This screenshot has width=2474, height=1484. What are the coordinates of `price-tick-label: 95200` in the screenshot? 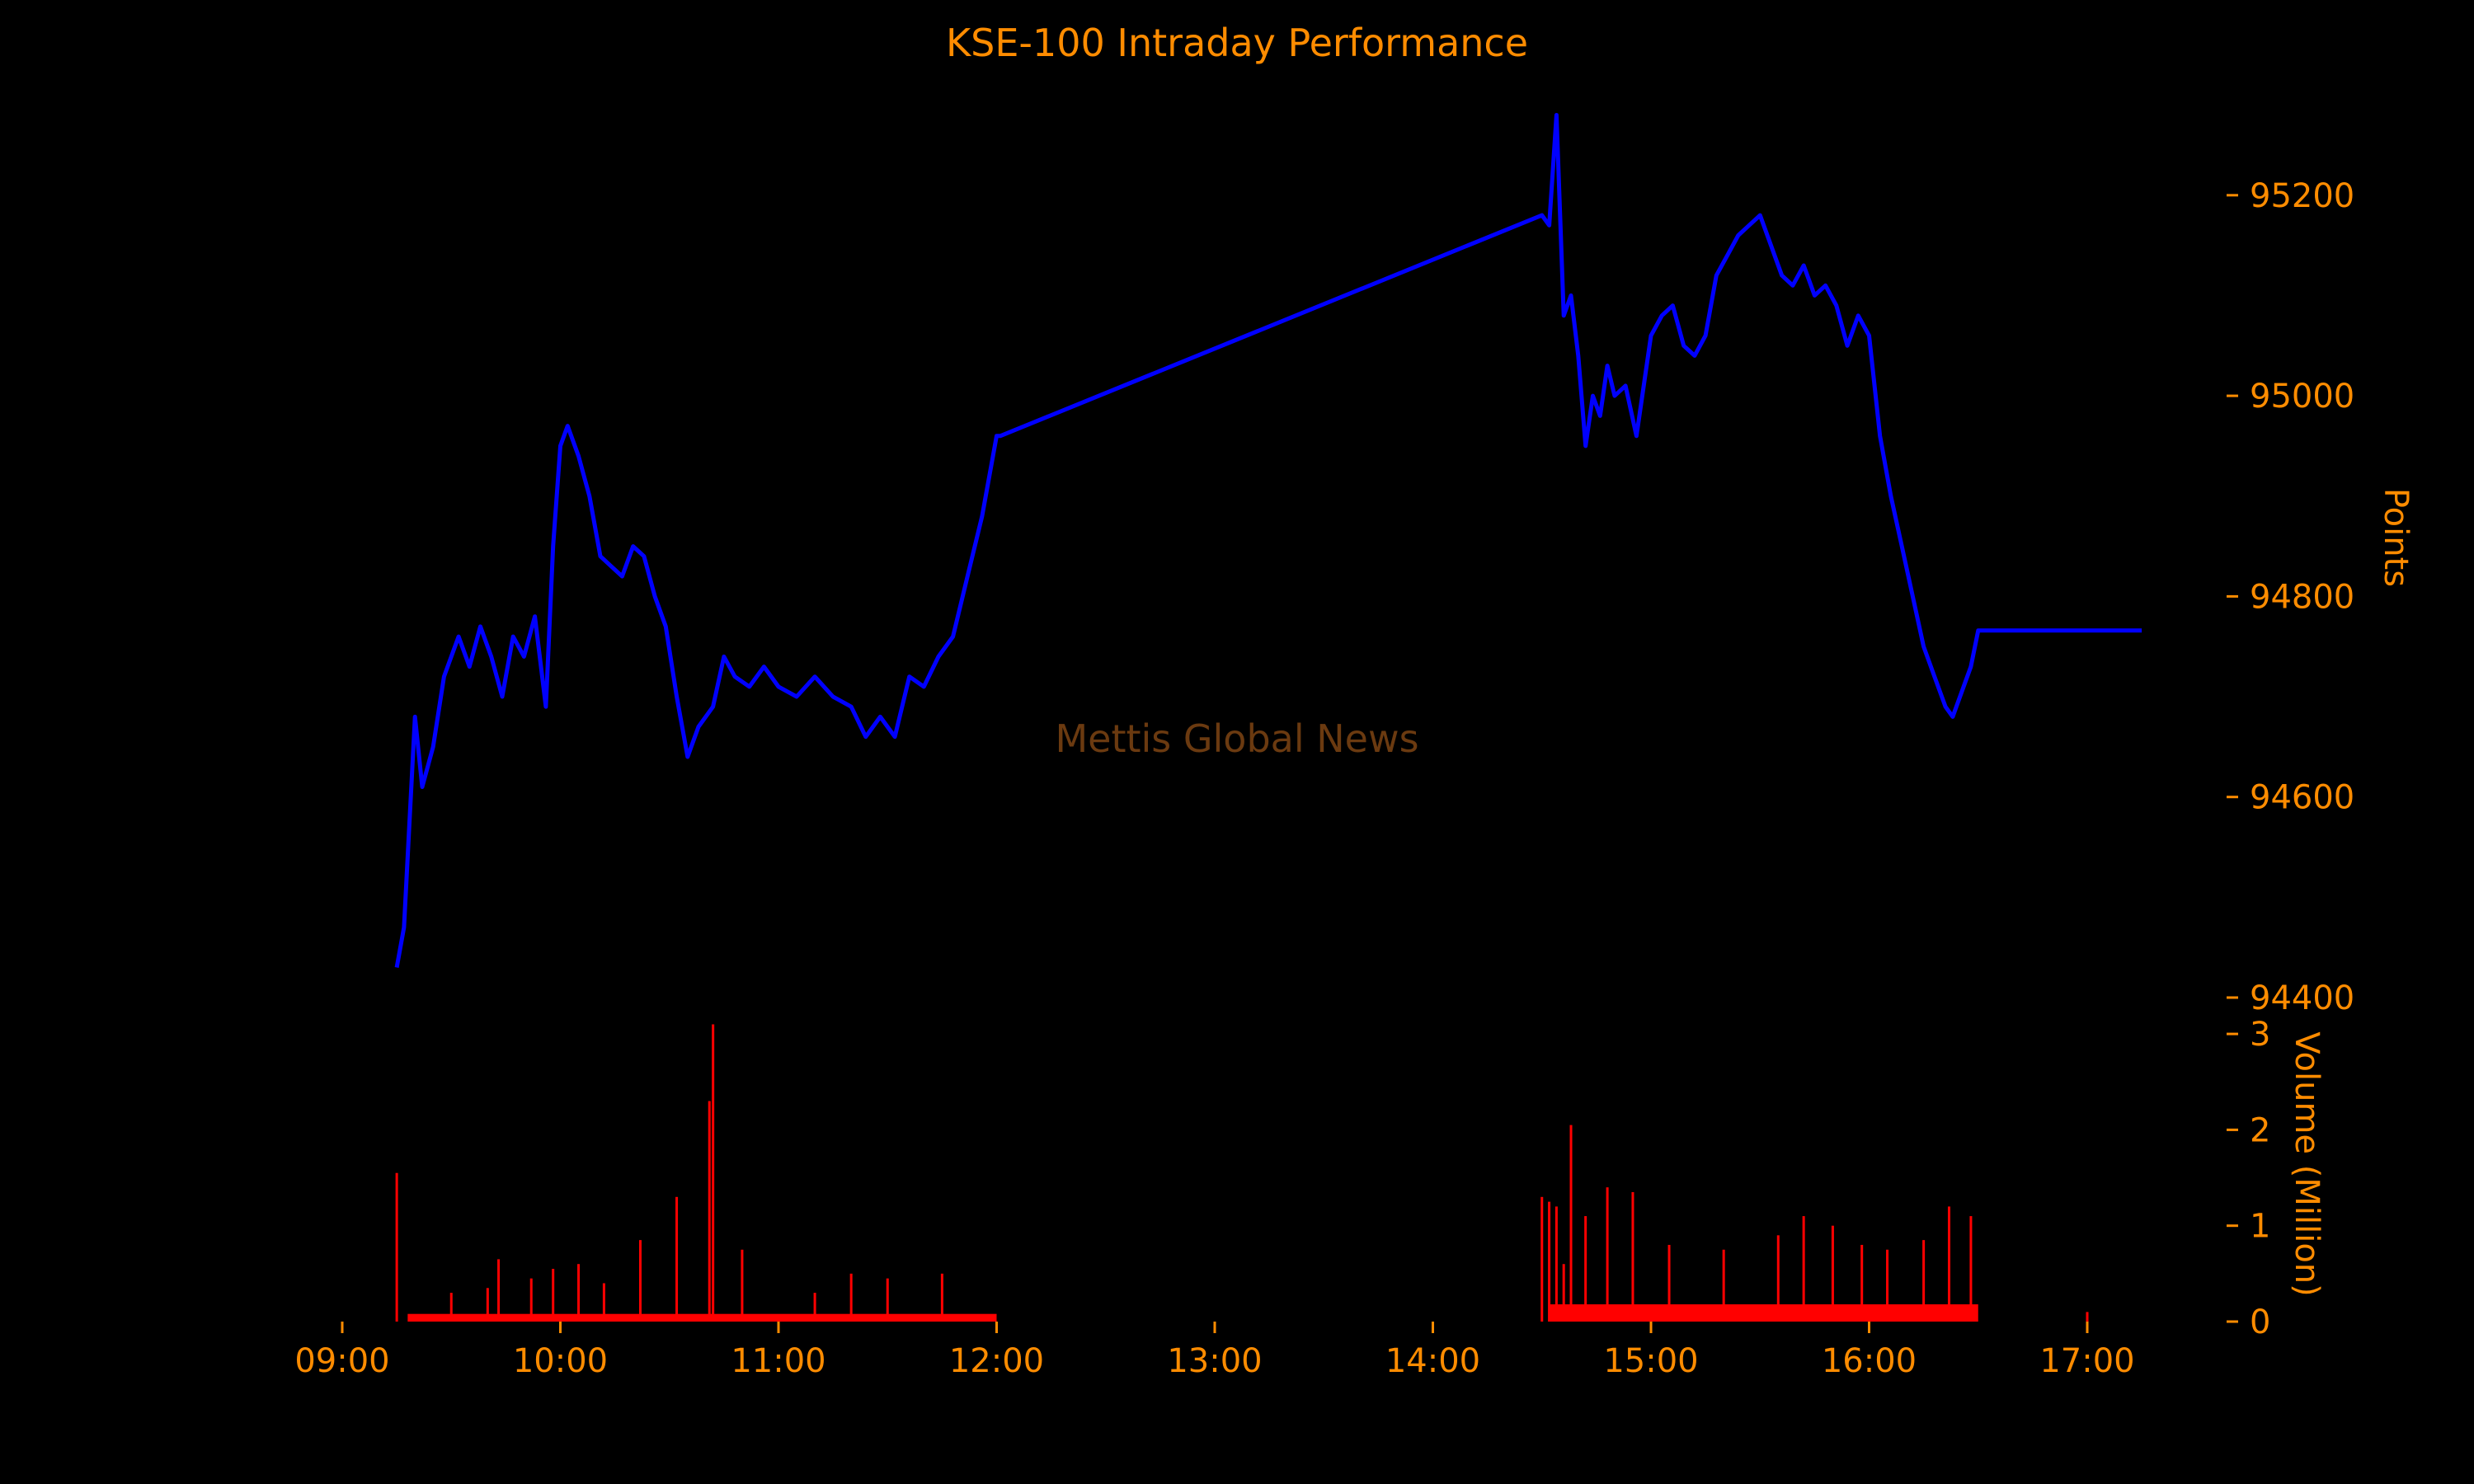 It's located at (2302, 196).